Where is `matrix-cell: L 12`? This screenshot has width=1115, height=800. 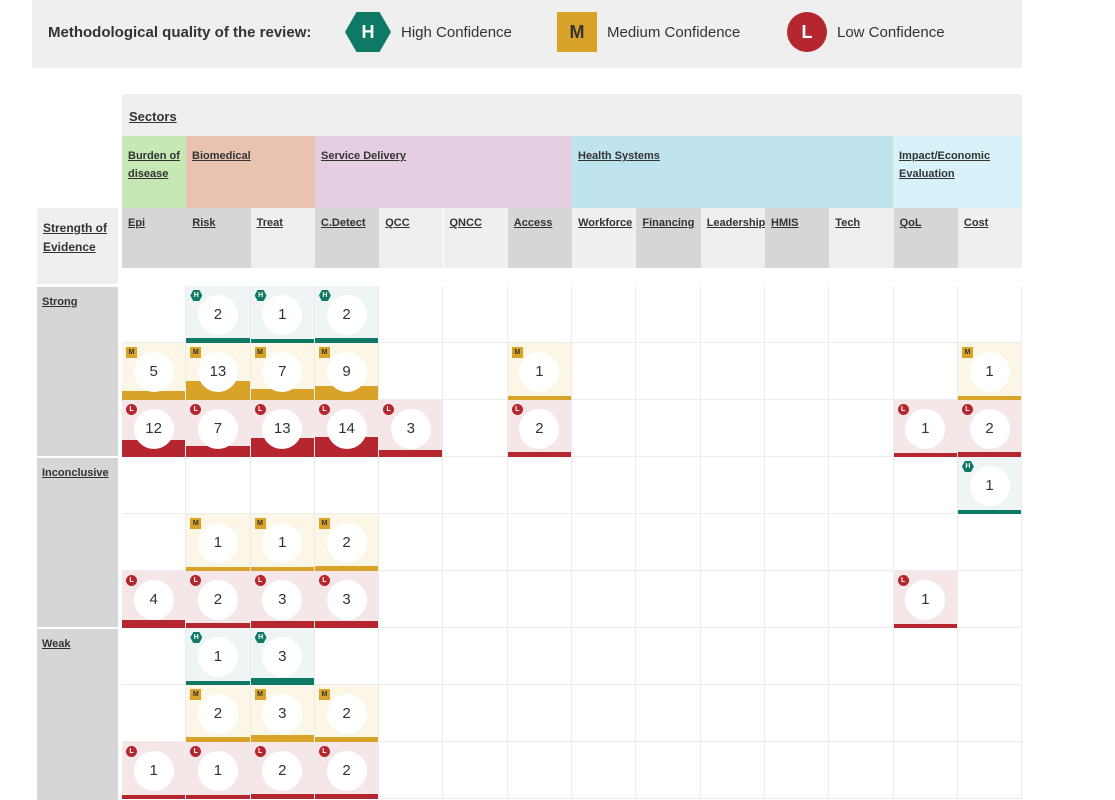 matrix-cell: L 12 is located at coordinates (154, 428).